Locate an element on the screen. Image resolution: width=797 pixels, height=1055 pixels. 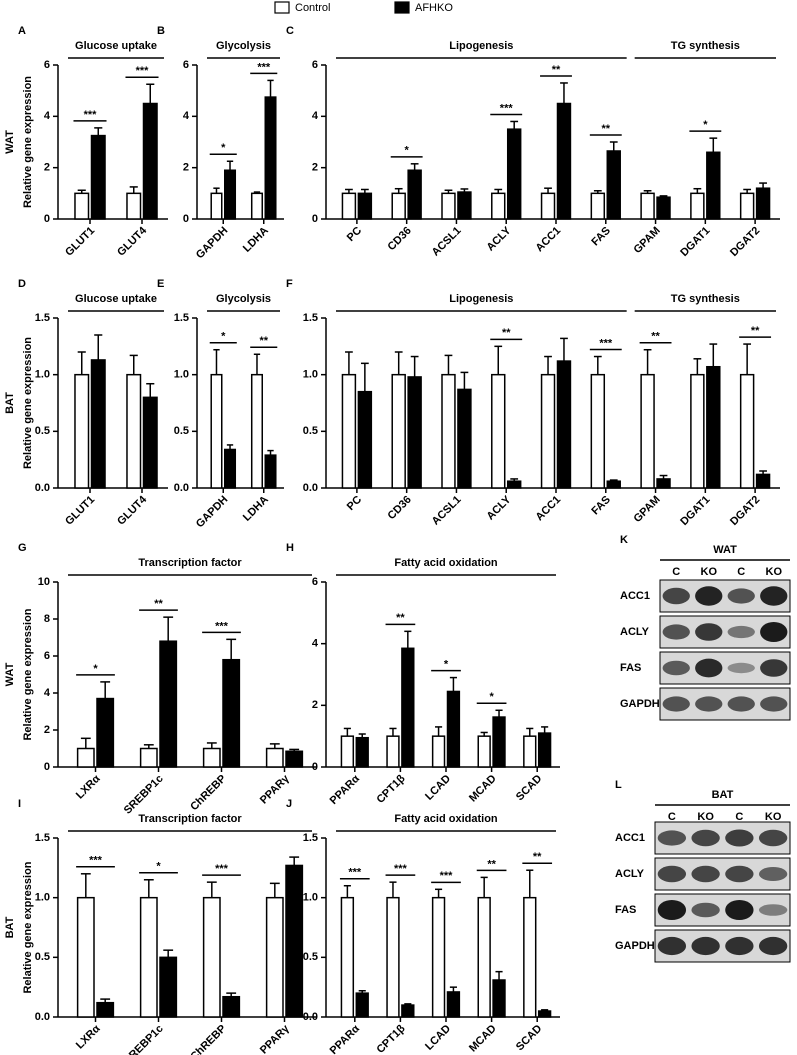
x-tick-label: MCAD is located at coordinates (483, 789).